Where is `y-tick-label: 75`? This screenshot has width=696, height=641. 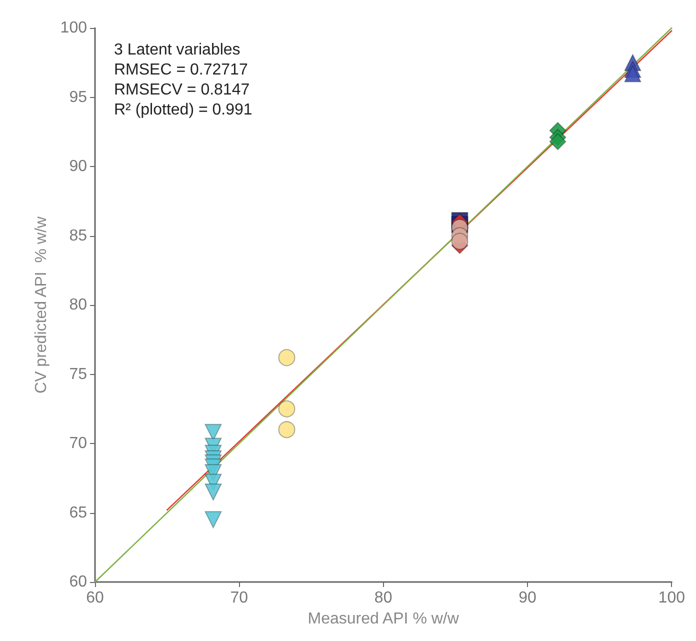
y-tick-label: 75 is located at coordinates (78, 374).